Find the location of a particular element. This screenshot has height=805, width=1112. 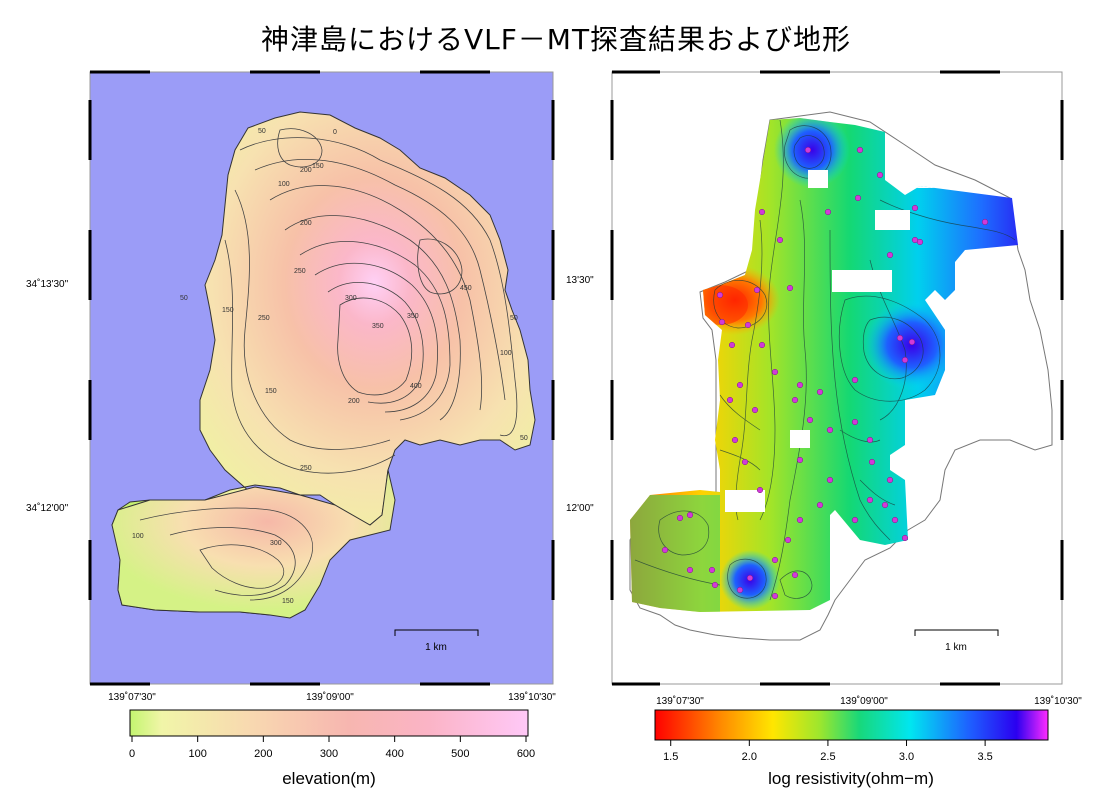

resistivity-tick-label: 3.5 is located at coordinates (984, 757).